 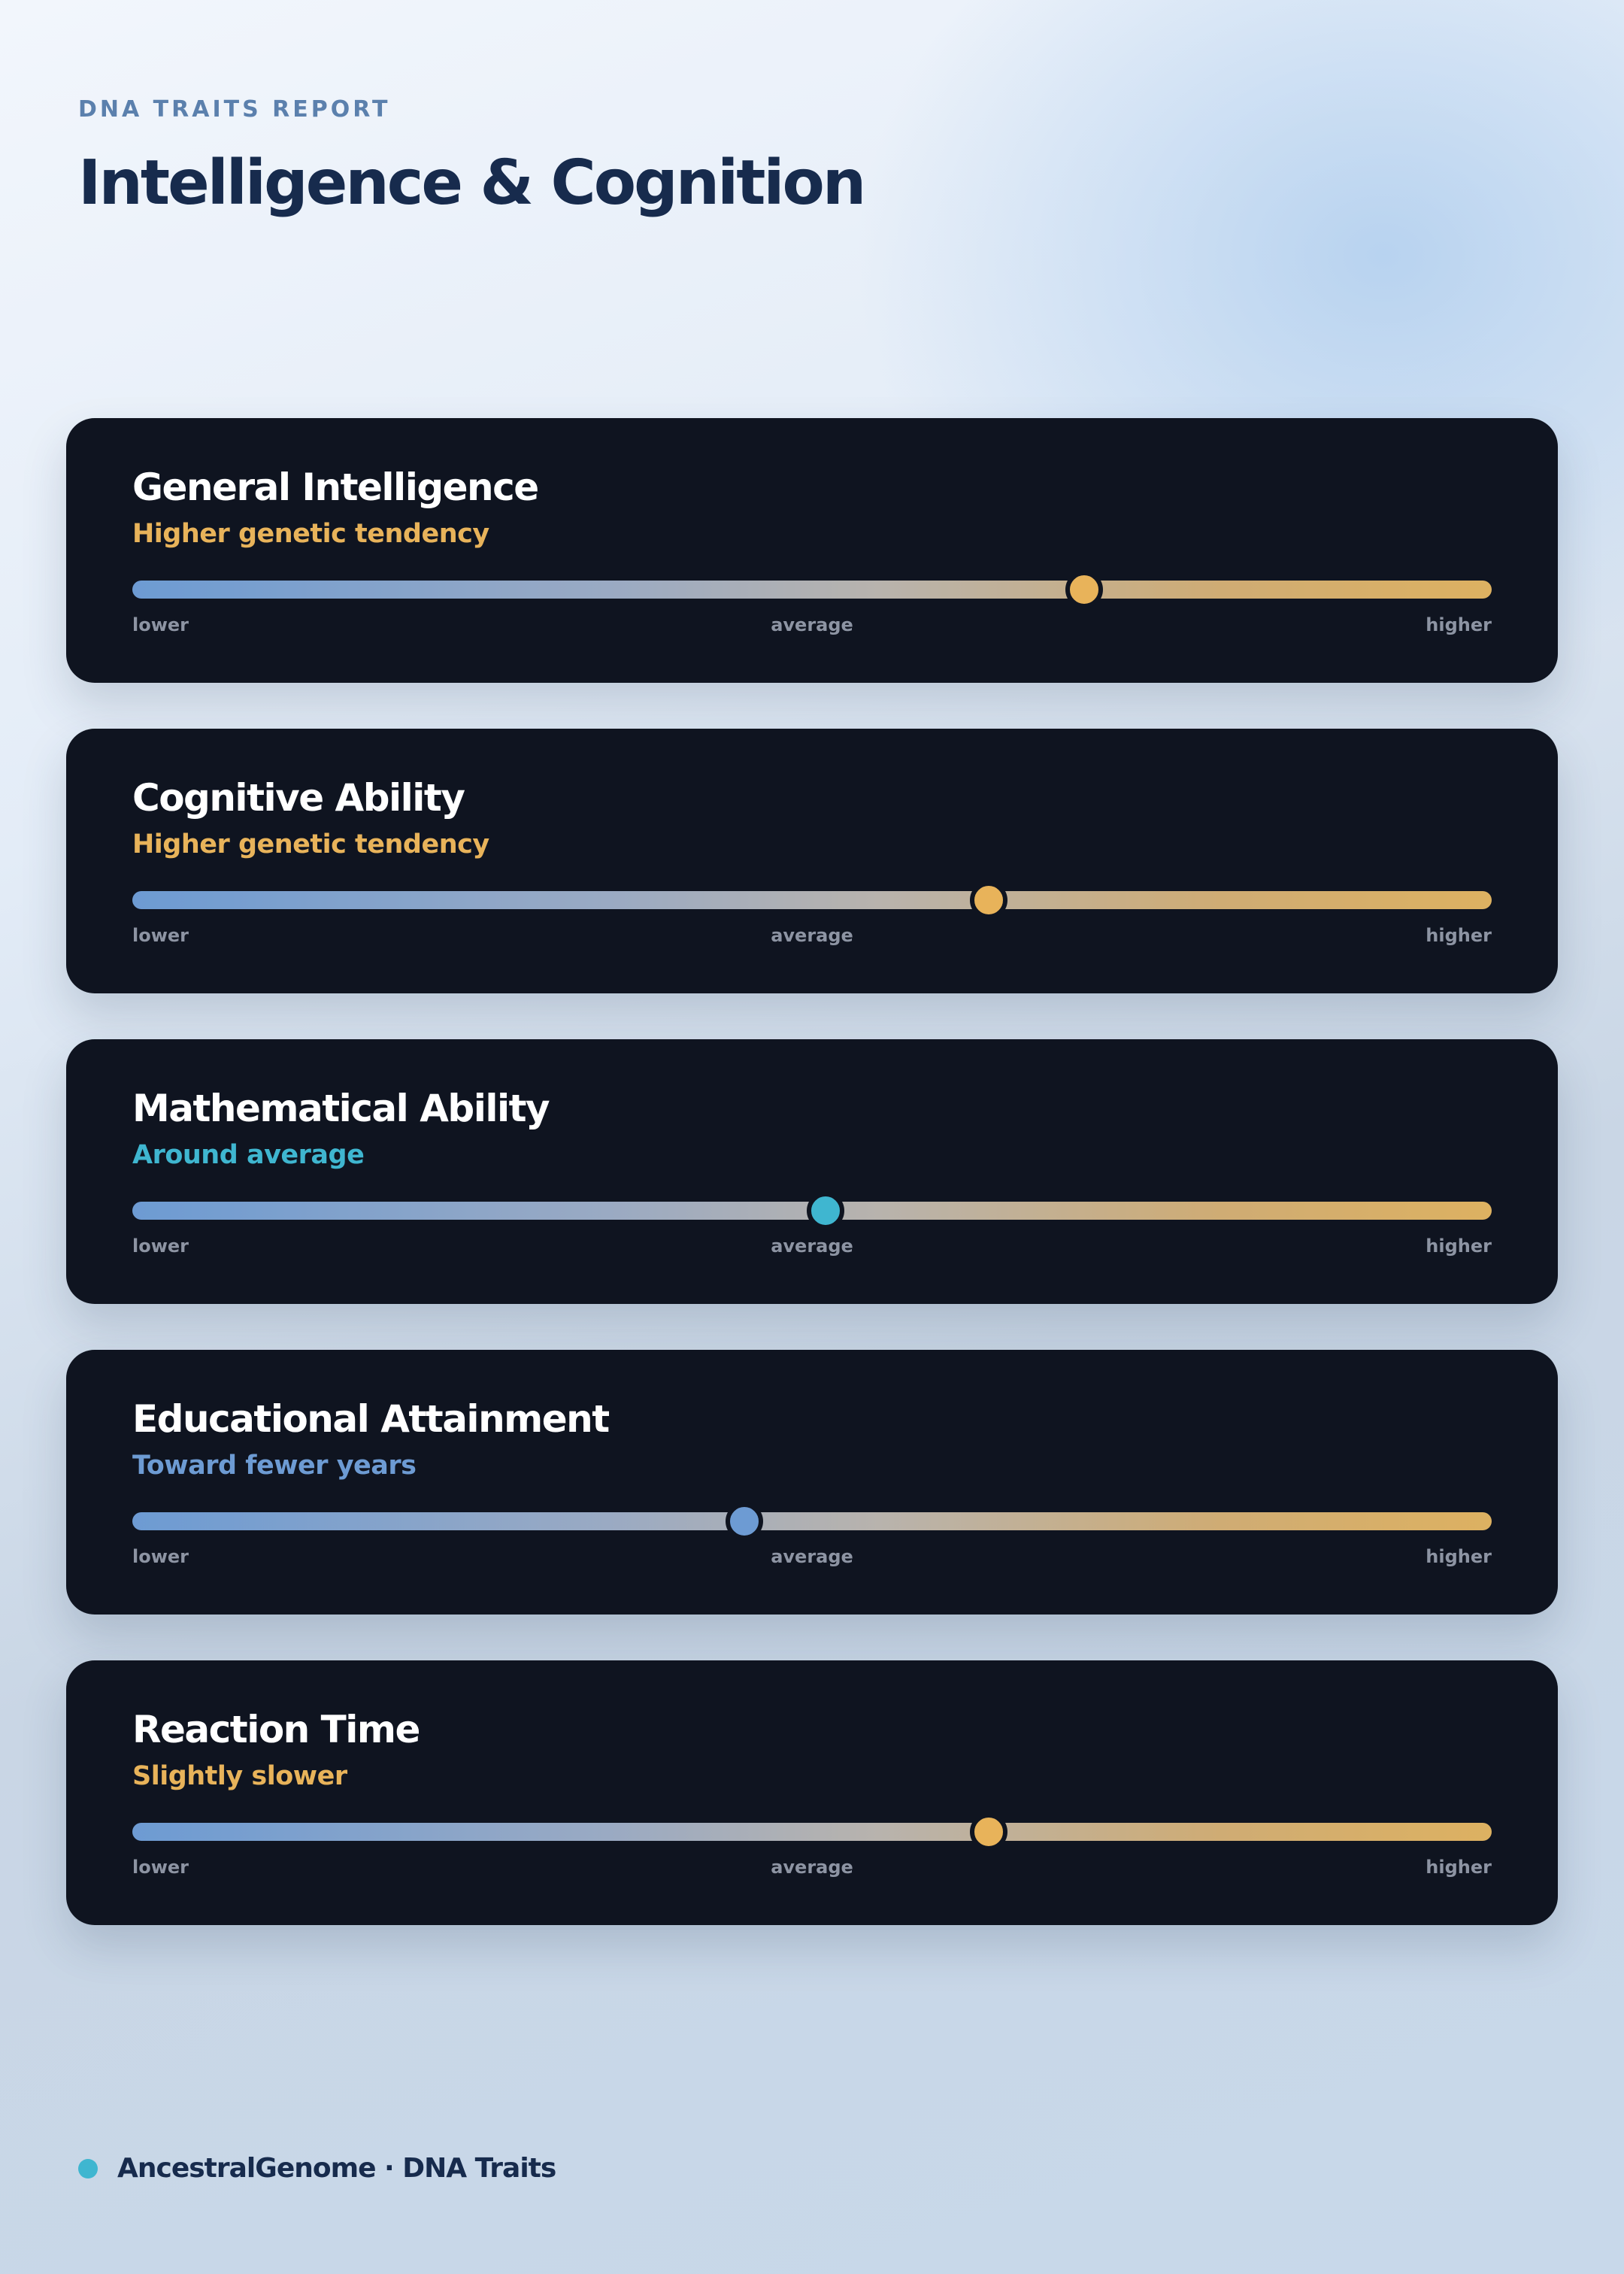 What do you see at coordinates (298, 798) in the screenshot?
I see `trait-title: Cognitive Ability` at bounding box center [298, 798].